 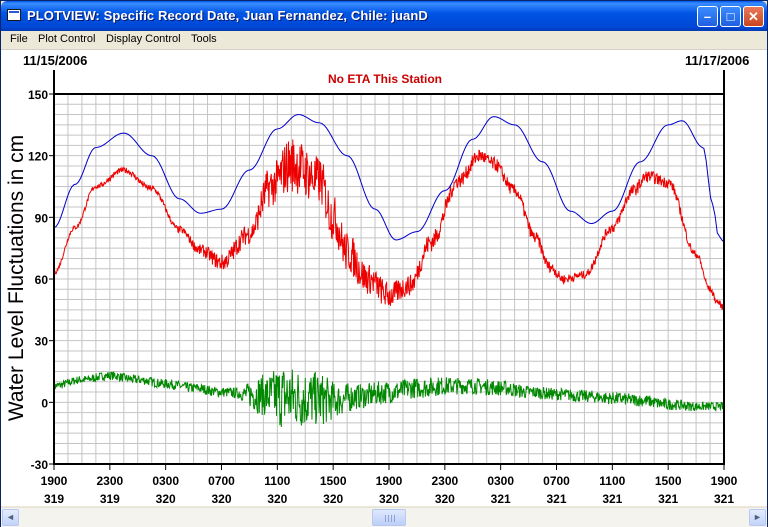 What do you see at coordinates (730, 16) in the screenshot?
I see `maximize-button: □` at bounding box center [730, 16].